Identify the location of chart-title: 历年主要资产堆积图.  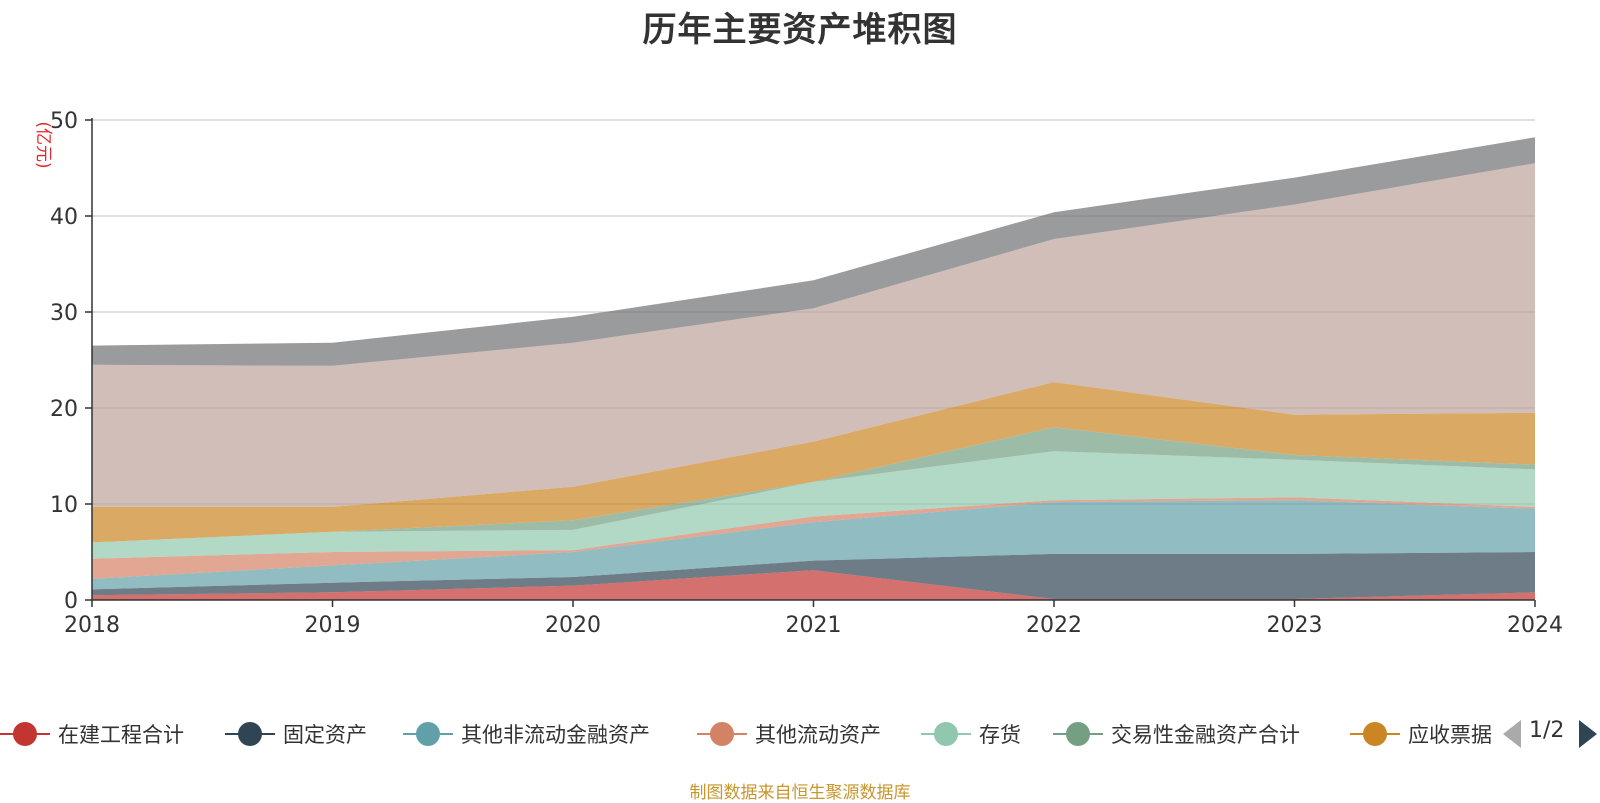
(800, 30).